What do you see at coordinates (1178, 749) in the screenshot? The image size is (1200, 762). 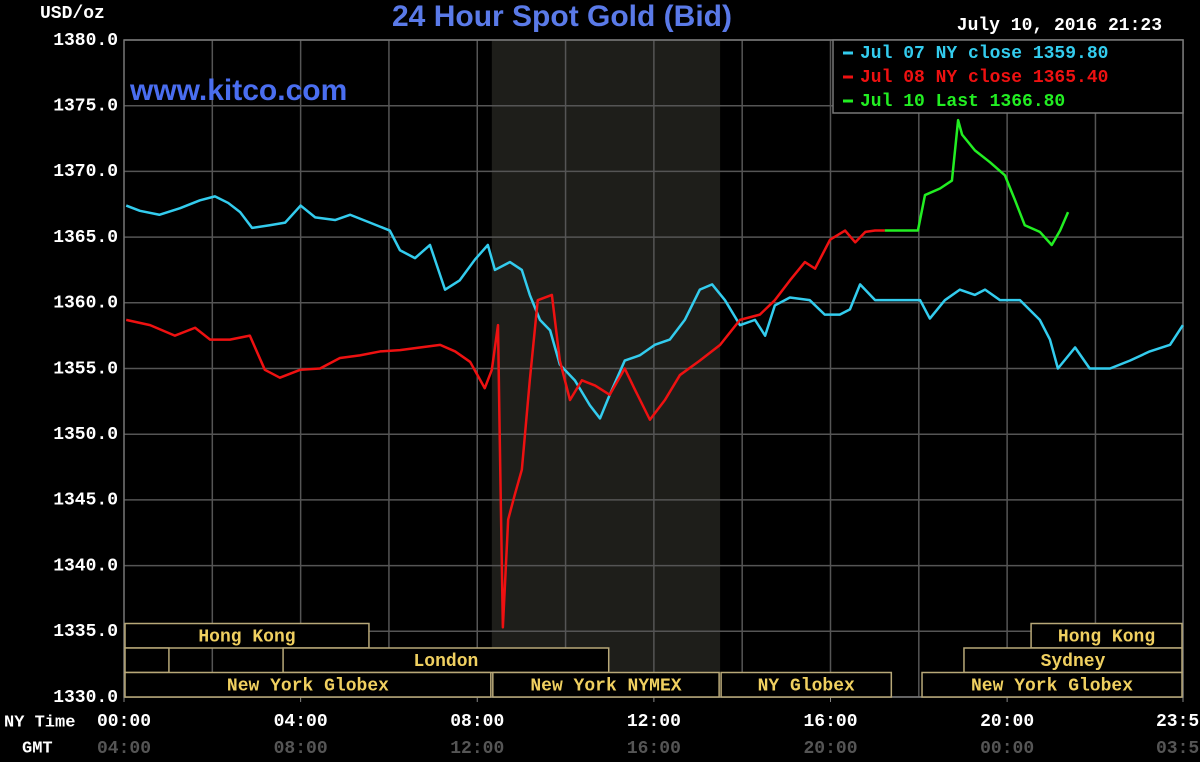 I see `x2-tick-label: 03:59` at bounding box center [1178, 749].